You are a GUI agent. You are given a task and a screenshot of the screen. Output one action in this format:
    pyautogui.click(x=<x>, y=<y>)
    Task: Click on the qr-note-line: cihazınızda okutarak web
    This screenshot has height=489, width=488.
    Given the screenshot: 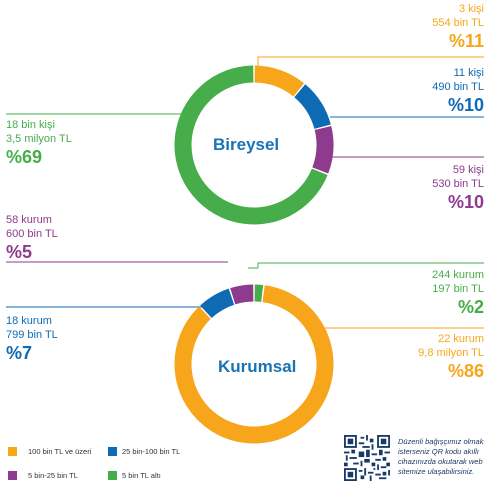 What is the action you would take?
    pyautogui.click(x=440, y=461)
    